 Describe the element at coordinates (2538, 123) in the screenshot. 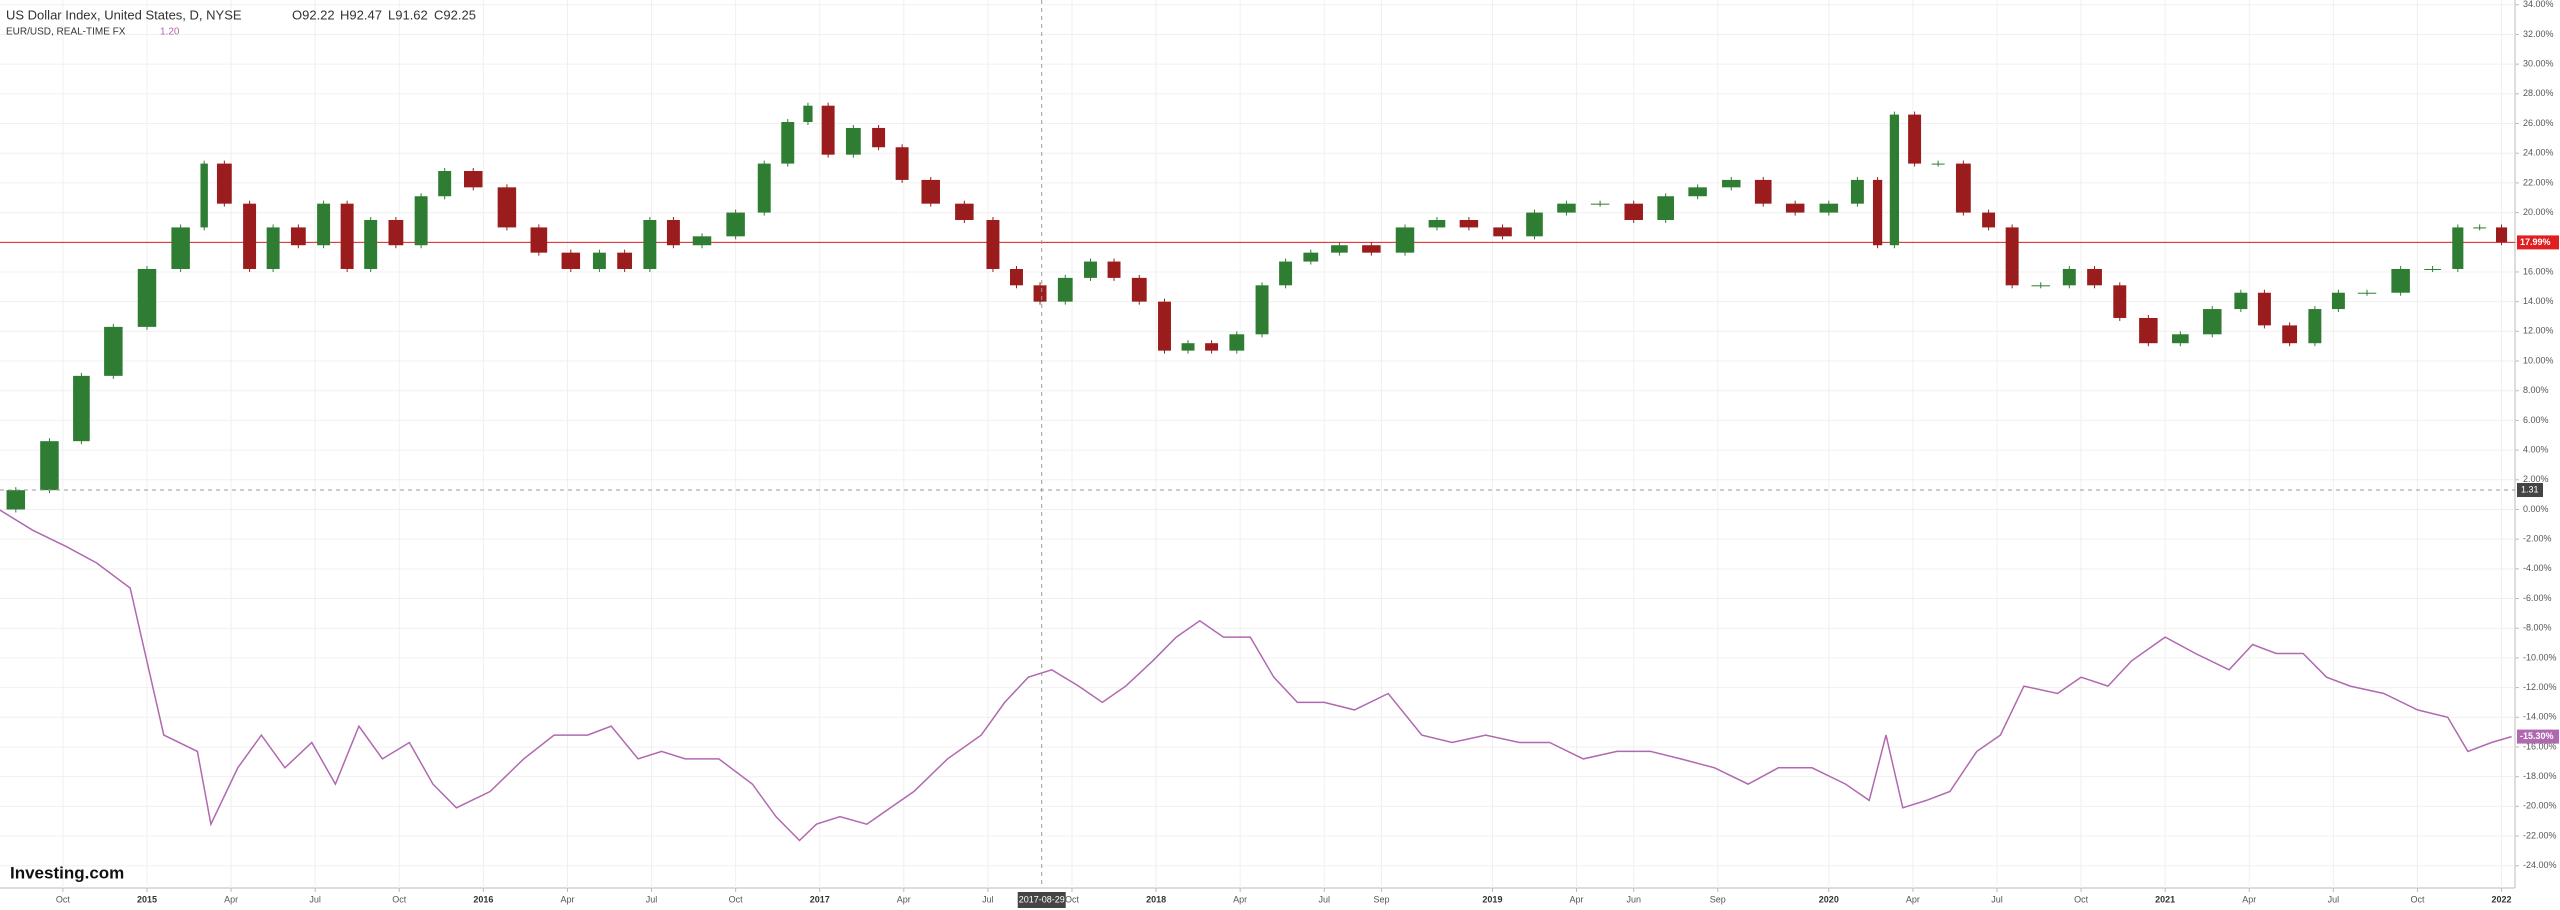

I see `y-tick-label: 26.00%` at that location.